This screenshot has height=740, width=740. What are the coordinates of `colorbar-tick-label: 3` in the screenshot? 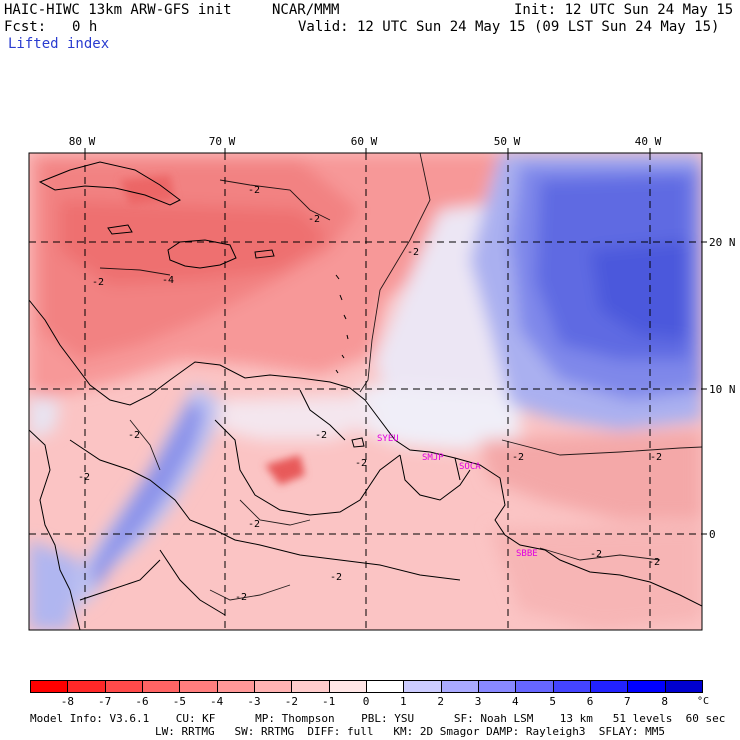 It's located at (478, 701).